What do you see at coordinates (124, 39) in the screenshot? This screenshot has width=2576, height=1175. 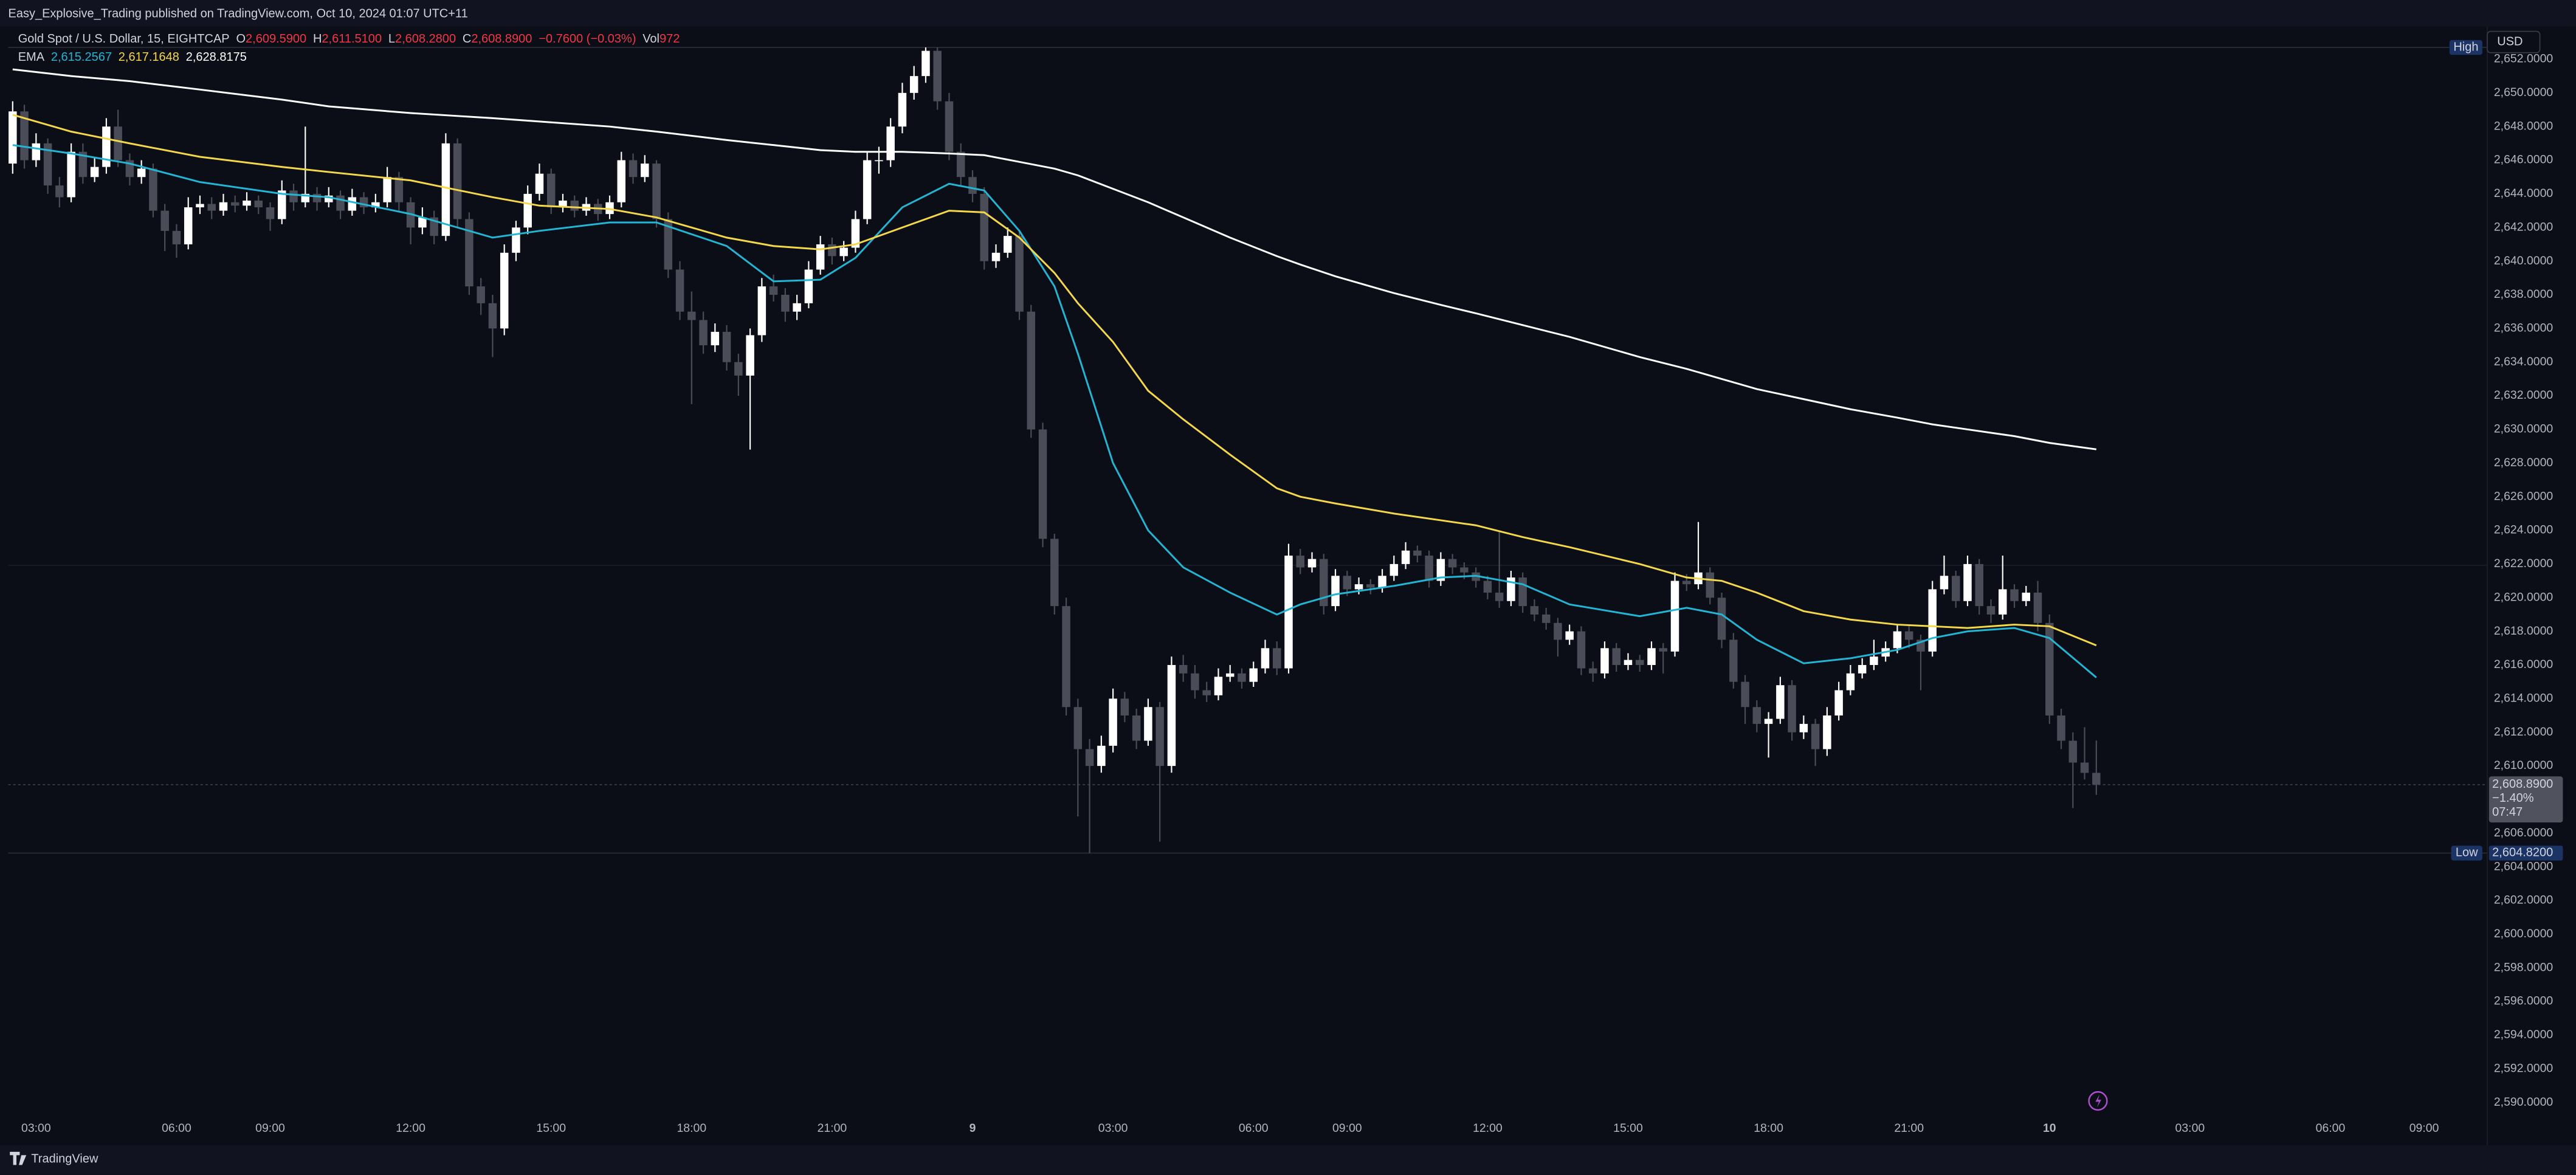 I see `symbol: Gold Spot / U.S. Dollar, 15, EIGHTCAP` at bounding box center [124, 39].